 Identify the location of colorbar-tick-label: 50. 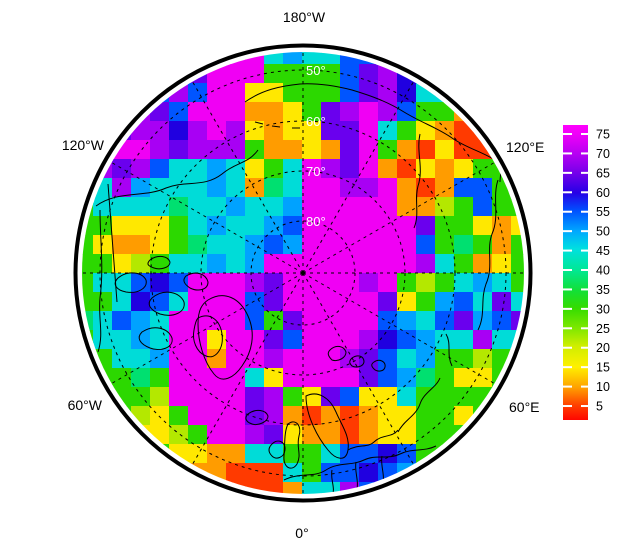
(603, 232).